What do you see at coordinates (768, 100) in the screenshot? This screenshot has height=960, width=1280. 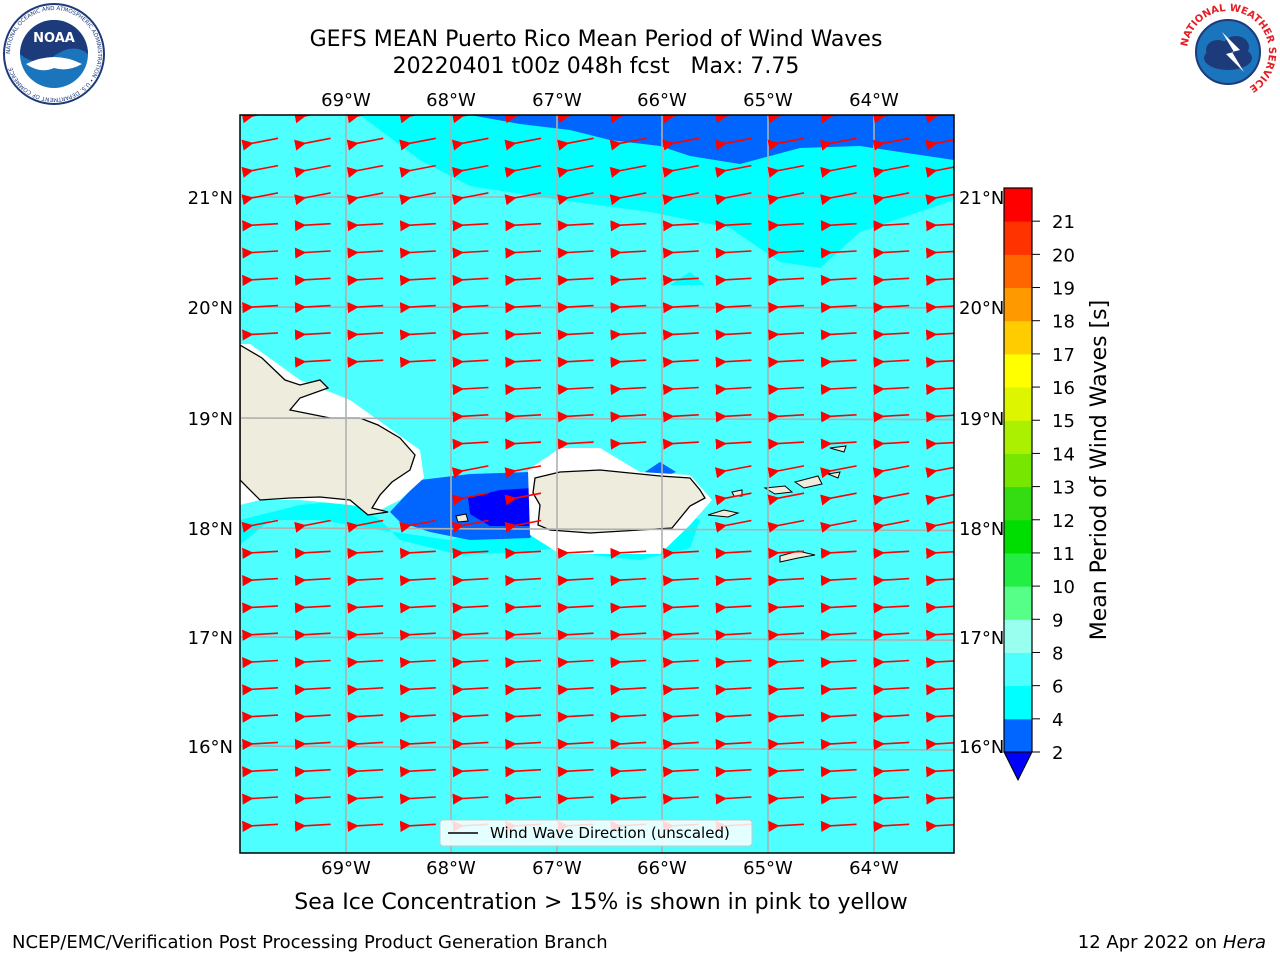 I see `lon-label-top: 65°W` at bounding box center [768, 100].